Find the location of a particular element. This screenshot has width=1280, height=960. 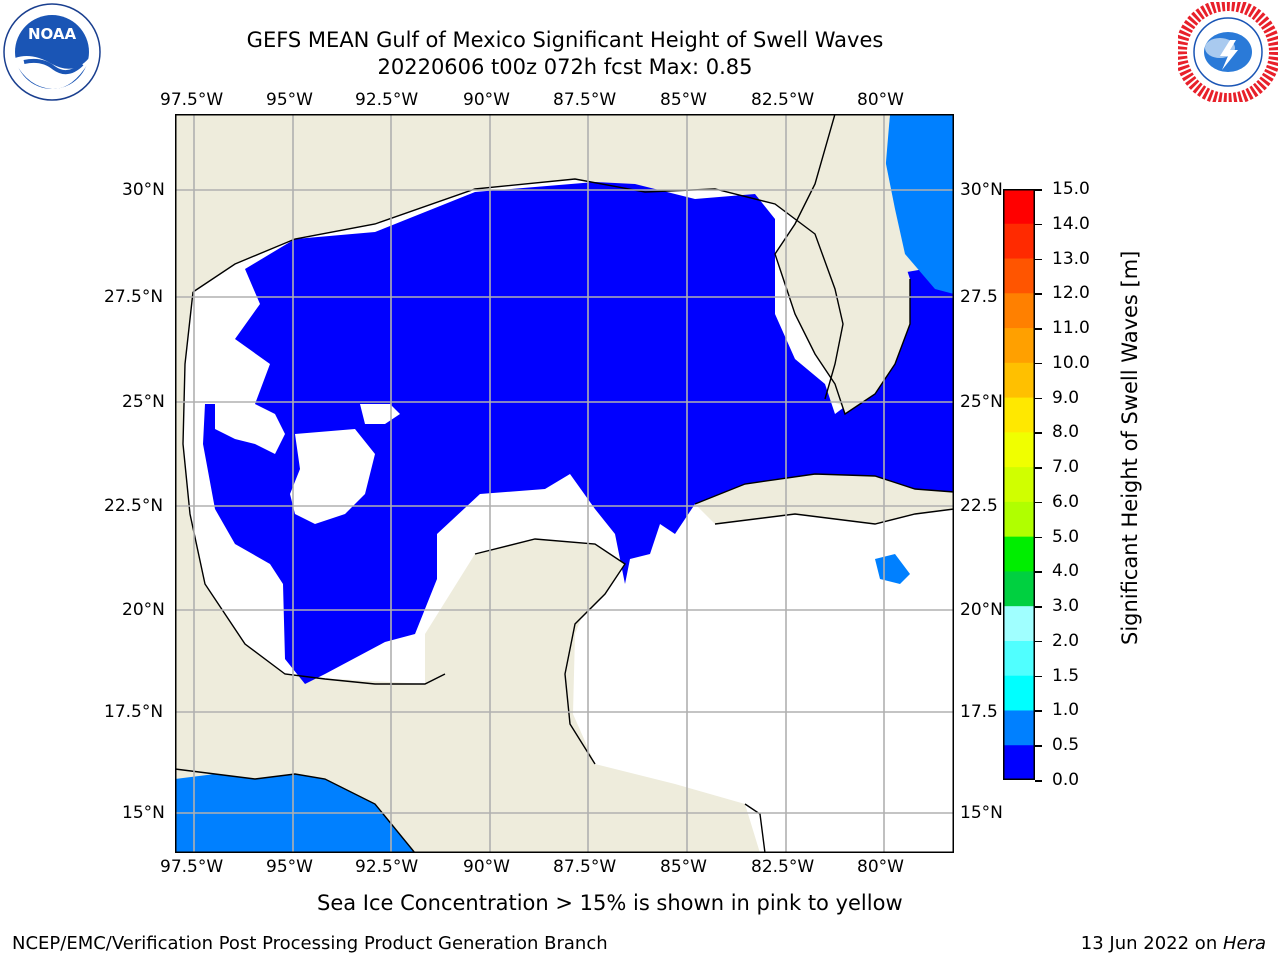

colorbar-tick-label: 15.0 is located at coordinates (1071, 189).